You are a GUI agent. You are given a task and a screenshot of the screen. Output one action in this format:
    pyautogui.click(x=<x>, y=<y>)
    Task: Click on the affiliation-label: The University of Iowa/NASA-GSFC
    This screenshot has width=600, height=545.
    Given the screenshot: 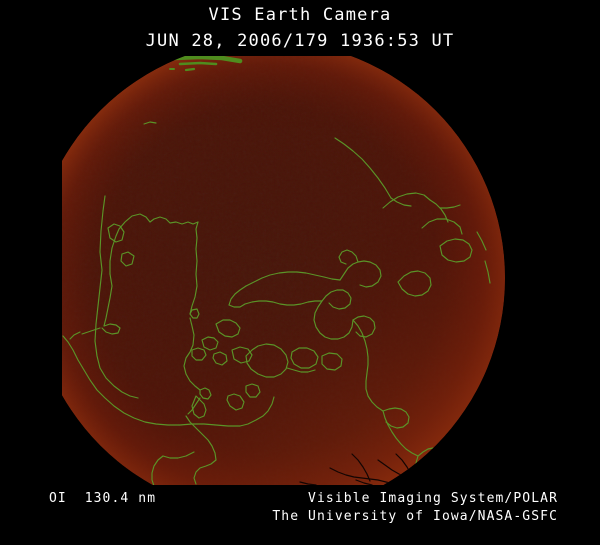 What is the action you would take?
    pyautogui.click(x=415, y=516)
    